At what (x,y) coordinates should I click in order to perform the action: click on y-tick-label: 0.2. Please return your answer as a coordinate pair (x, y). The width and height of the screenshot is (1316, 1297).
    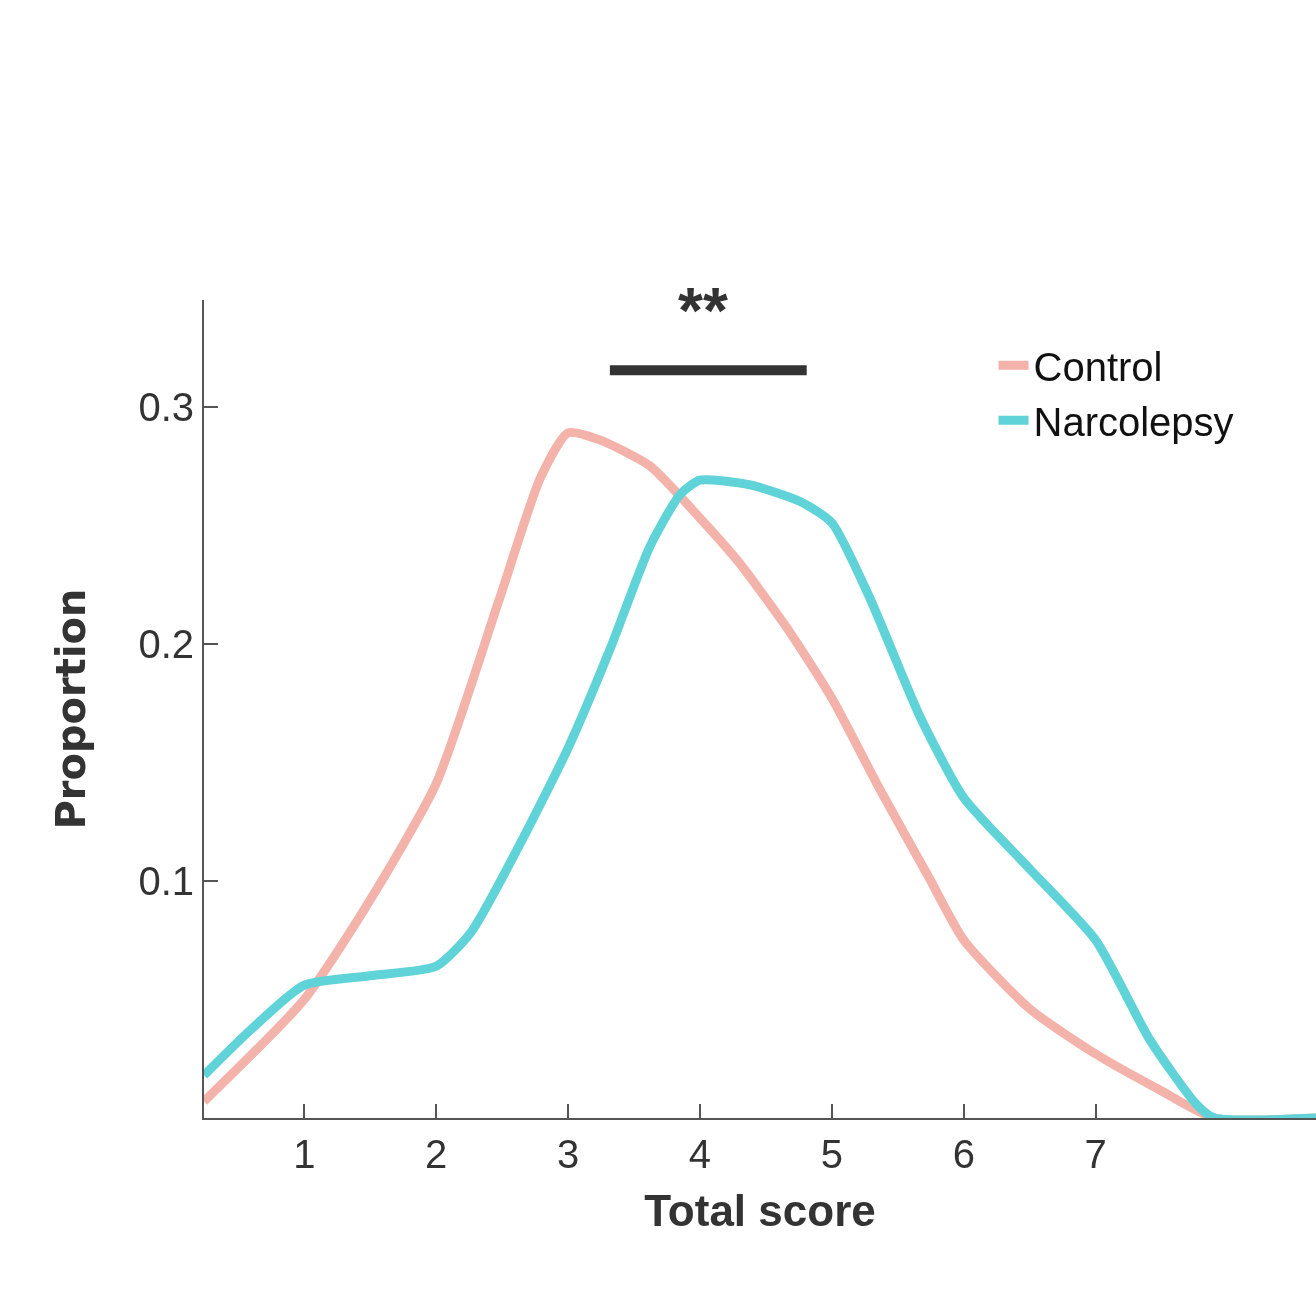
    Looking at the image, I should click on (166, 643).